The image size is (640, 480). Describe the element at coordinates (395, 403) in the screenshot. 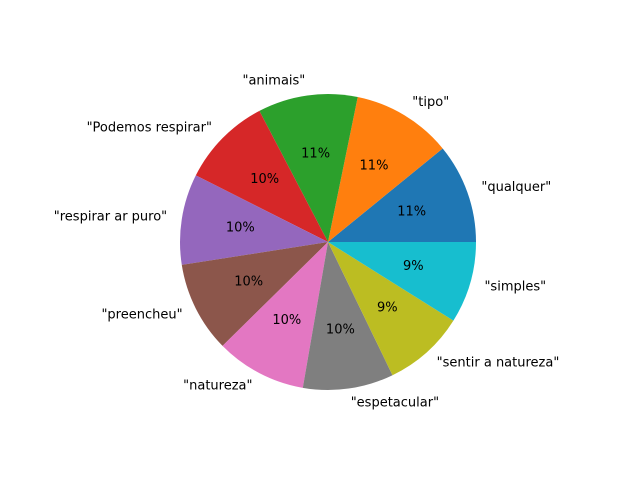

I see `slice-category-label: "espetacular"` at that location.